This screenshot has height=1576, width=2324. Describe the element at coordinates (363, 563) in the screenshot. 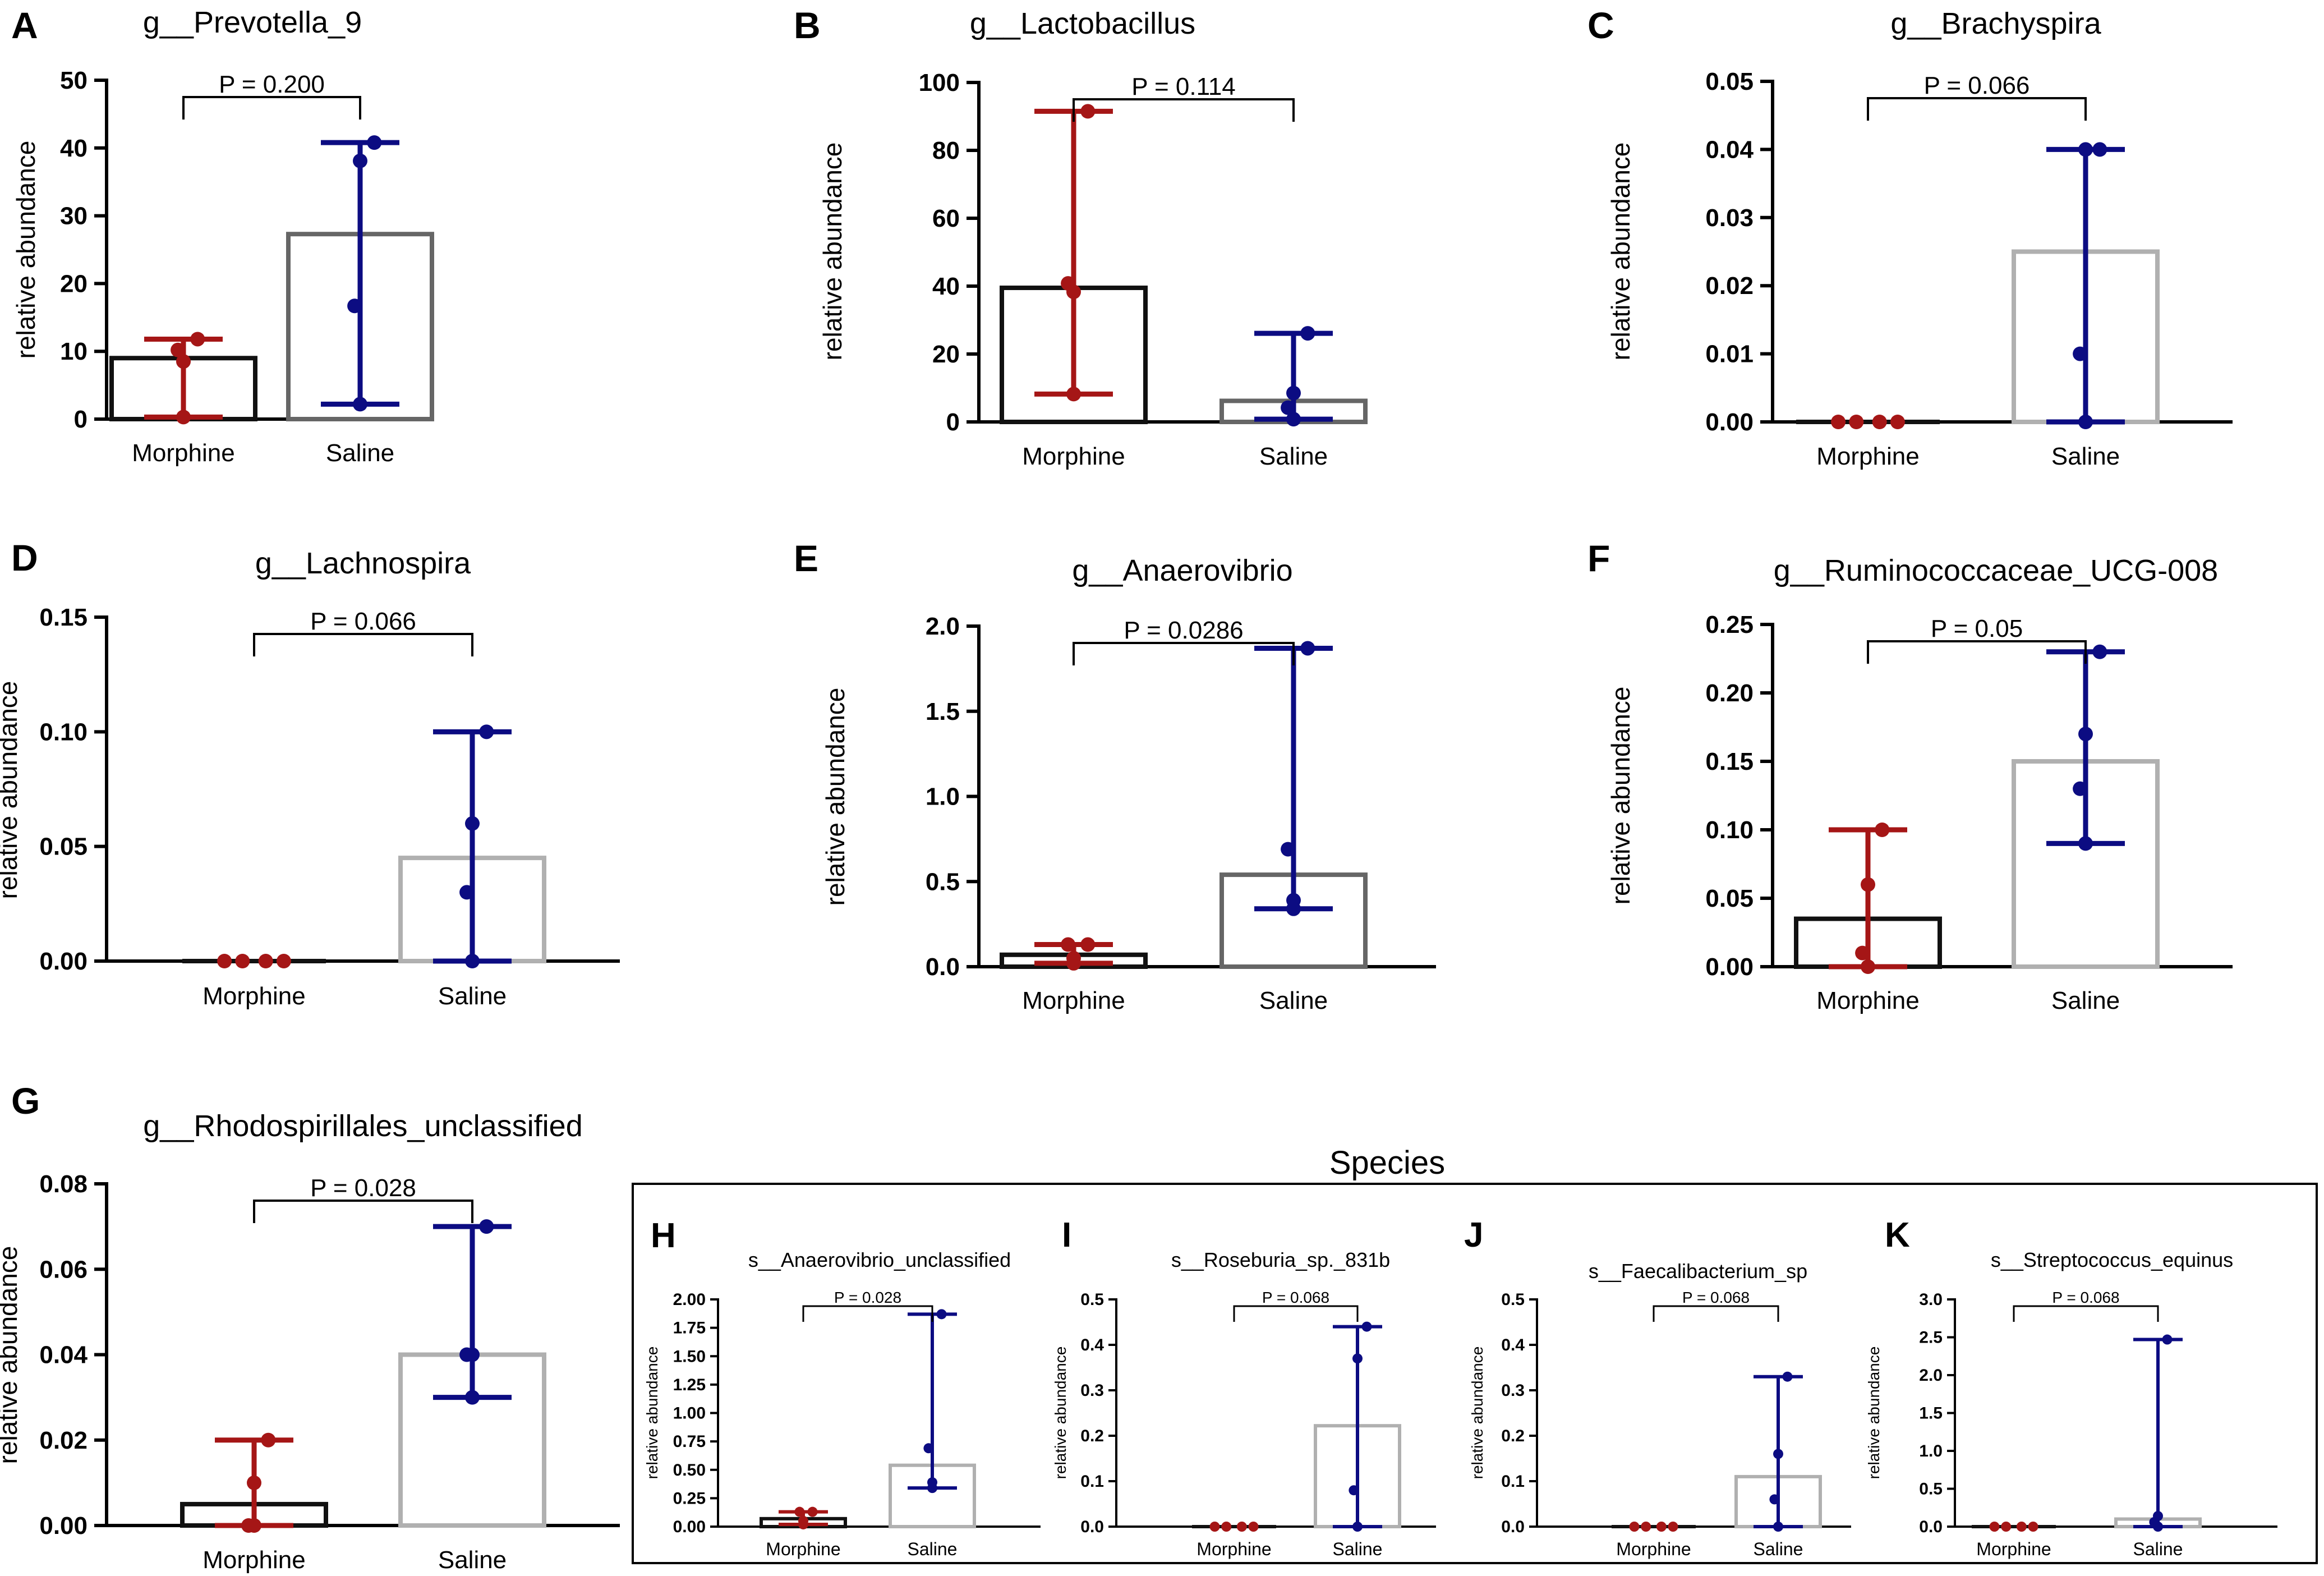

I see `panel-title: g__Lachnospira` at that location.